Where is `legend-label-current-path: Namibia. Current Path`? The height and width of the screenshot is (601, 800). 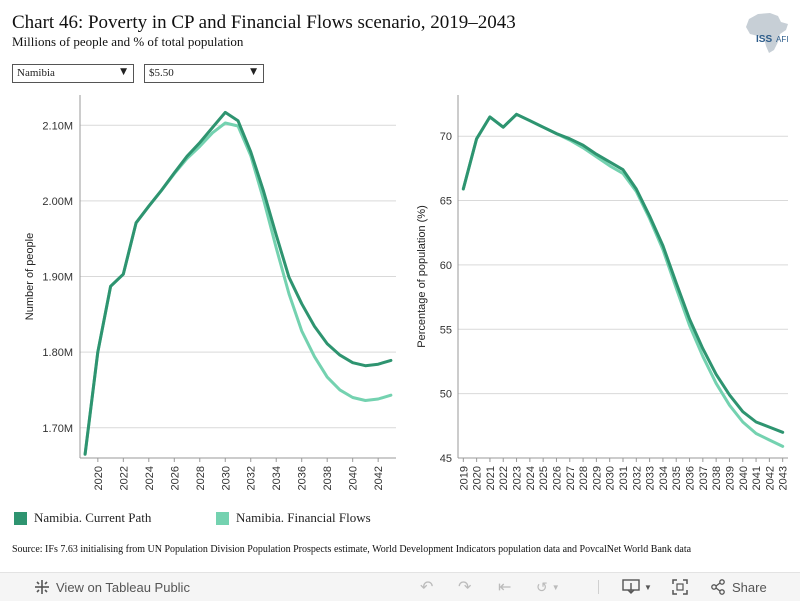
legend-label-current-path: Namibia. Current Path is located at coordinates (93, 517).